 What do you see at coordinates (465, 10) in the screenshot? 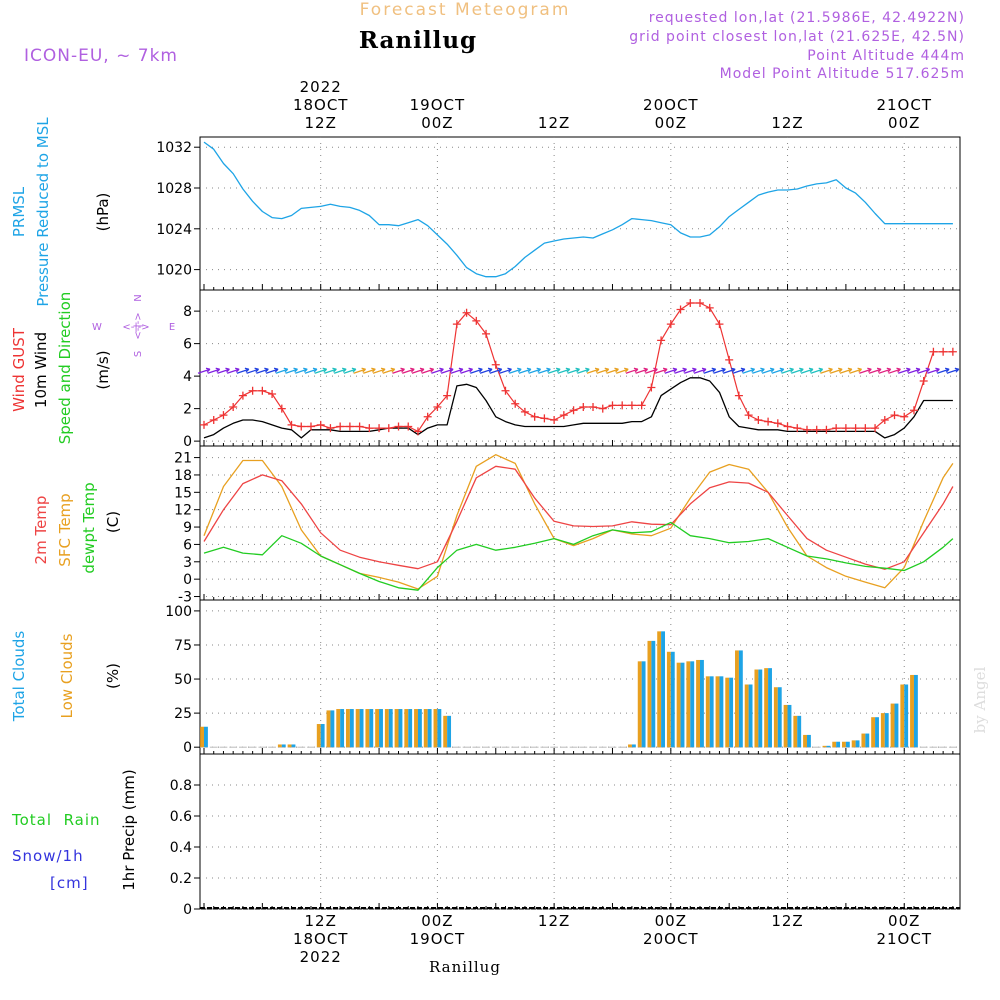
I see `chart-title: Forecast Meteogram` at bounding box center [465, 10].